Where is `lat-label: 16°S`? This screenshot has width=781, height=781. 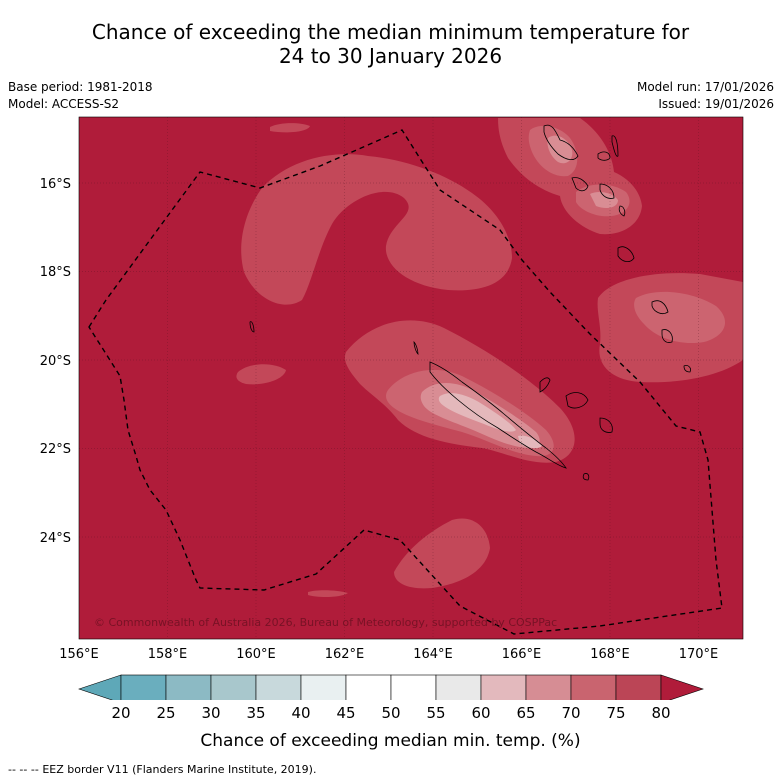
lat-label: 16°S is located at coordinates (55, 184).